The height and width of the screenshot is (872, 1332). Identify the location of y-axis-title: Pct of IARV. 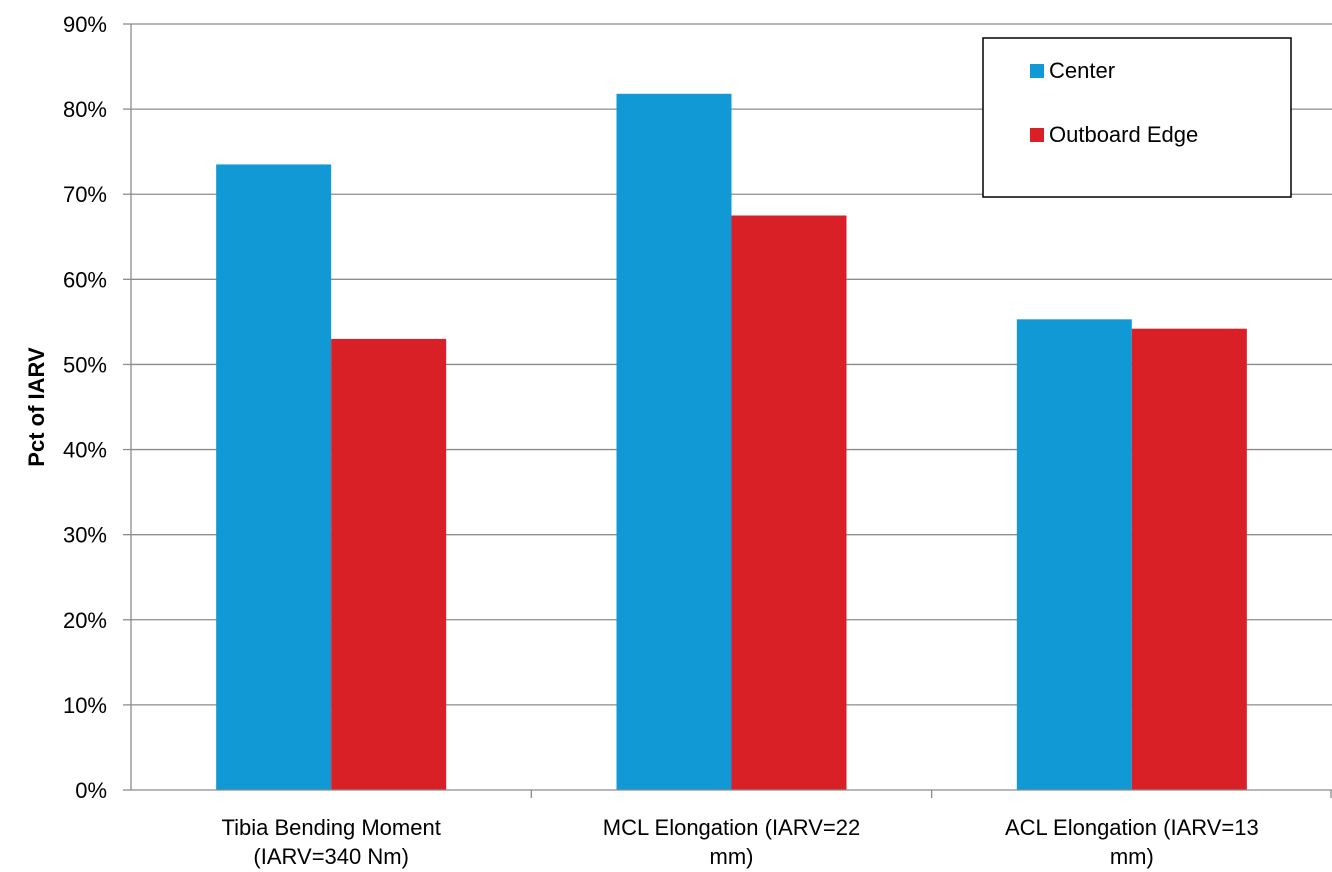
(36, 407).